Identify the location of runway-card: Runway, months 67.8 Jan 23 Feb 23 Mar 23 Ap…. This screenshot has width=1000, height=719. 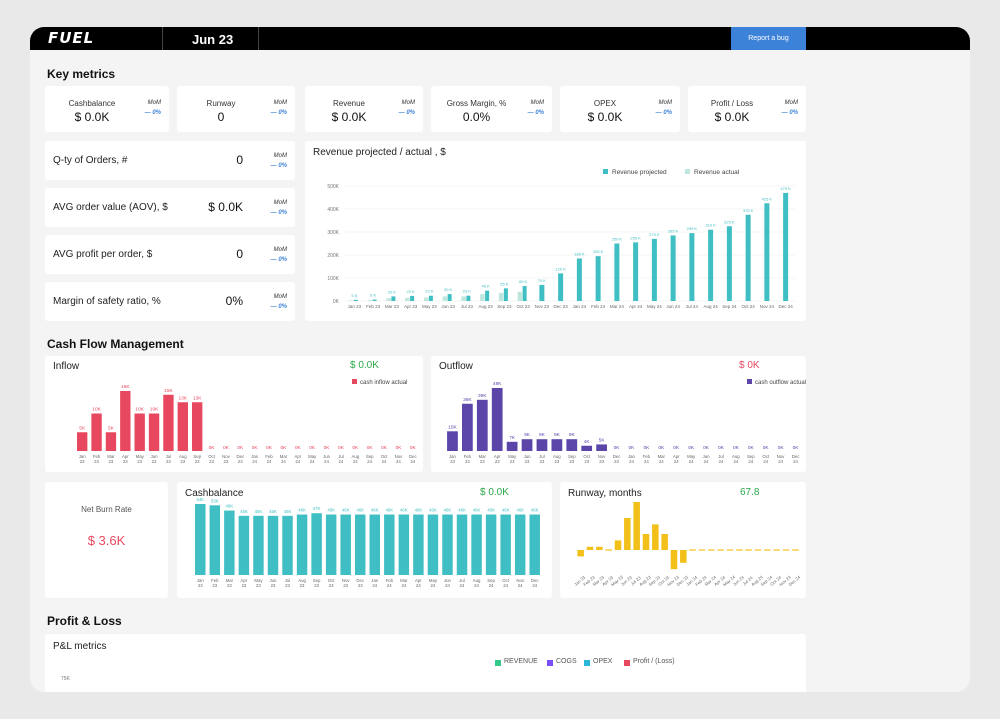
(683, 540).